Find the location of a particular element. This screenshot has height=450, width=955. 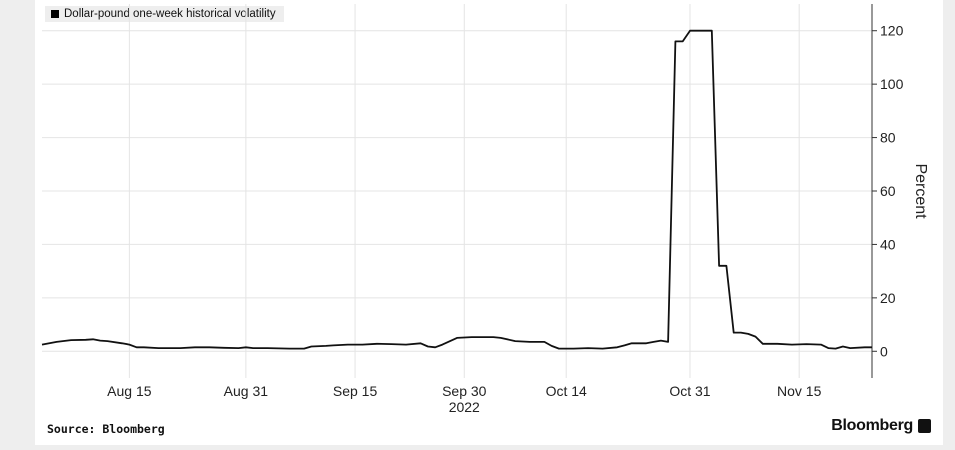

x-tick-label: Oct 31 is located at coordinates (689, 391).